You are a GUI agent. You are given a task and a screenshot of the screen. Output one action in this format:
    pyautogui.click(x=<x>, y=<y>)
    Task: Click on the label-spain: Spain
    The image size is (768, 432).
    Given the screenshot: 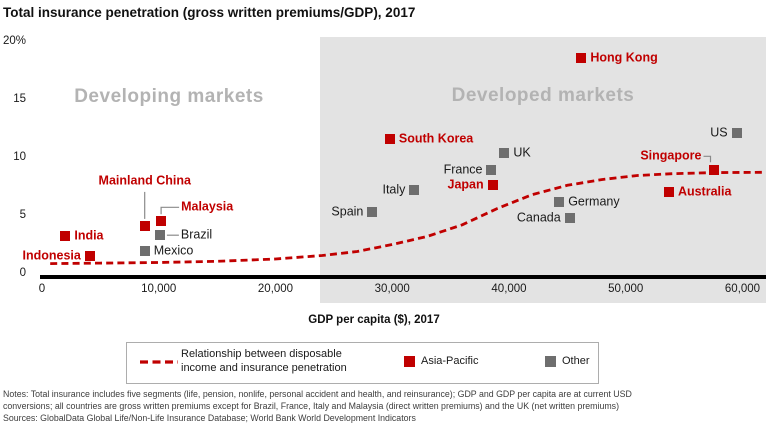 What is the action you would take?
    pyautogui.click(x=347, y=211)
    